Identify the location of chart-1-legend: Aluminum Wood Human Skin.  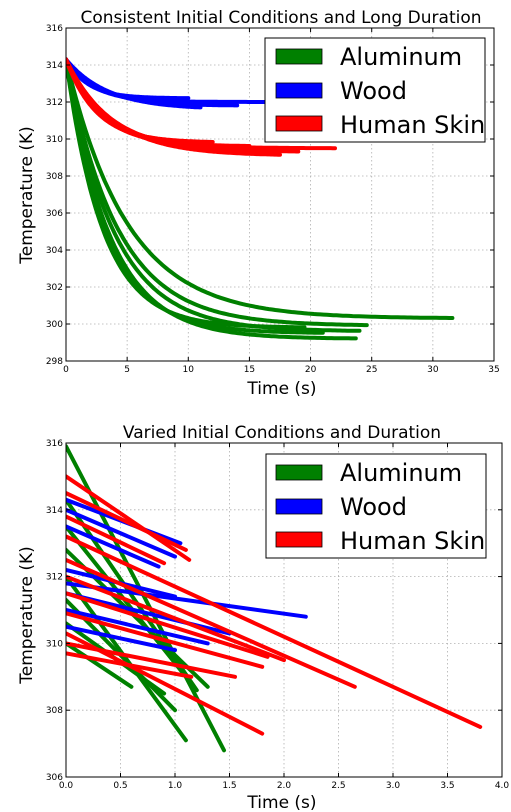
(375, 90).